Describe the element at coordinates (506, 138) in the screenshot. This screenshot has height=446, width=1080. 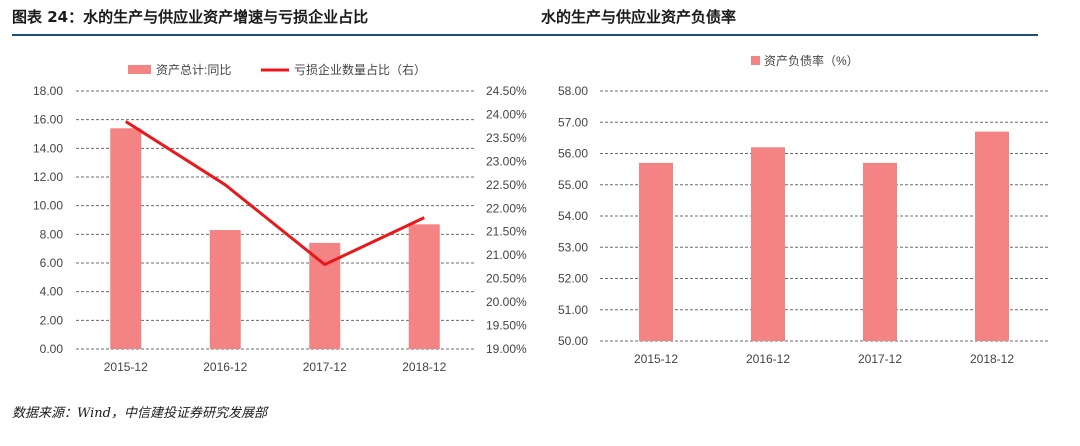
I see `y2-tick-label: 23.50%` at that location.